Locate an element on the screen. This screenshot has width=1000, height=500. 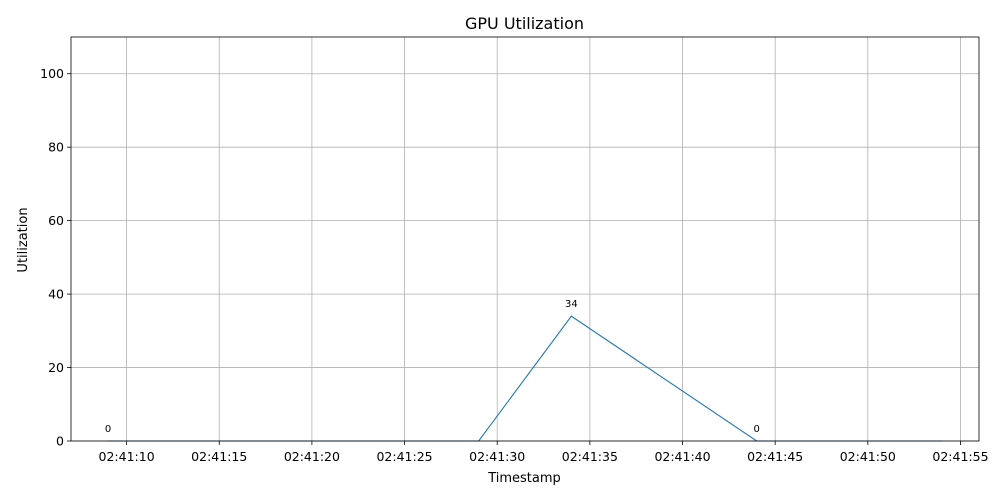
y-tick-label: 60 is located at coordinates (56, 220).